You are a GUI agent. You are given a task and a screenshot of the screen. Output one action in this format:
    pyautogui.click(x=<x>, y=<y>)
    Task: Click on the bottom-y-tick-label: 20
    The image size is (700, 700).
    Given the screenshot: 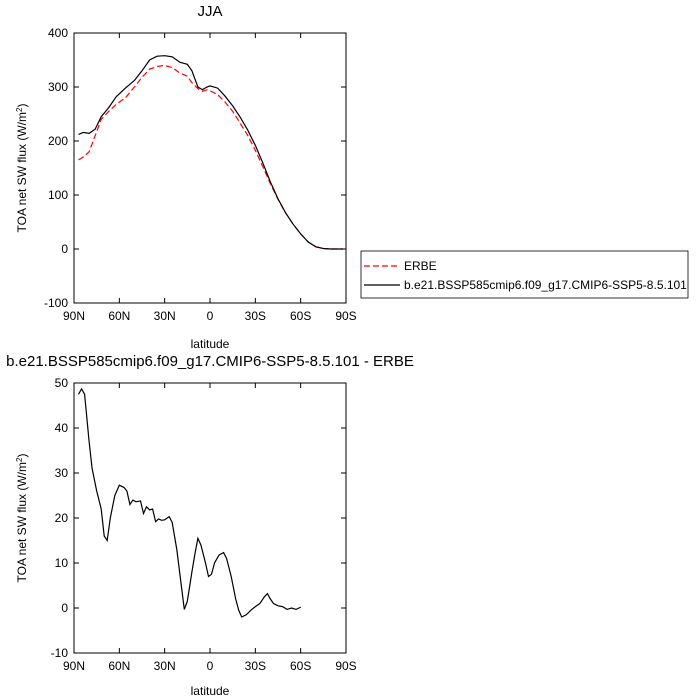 What is the action you would take?
    pyautogui.click(x=62, y=518)
    